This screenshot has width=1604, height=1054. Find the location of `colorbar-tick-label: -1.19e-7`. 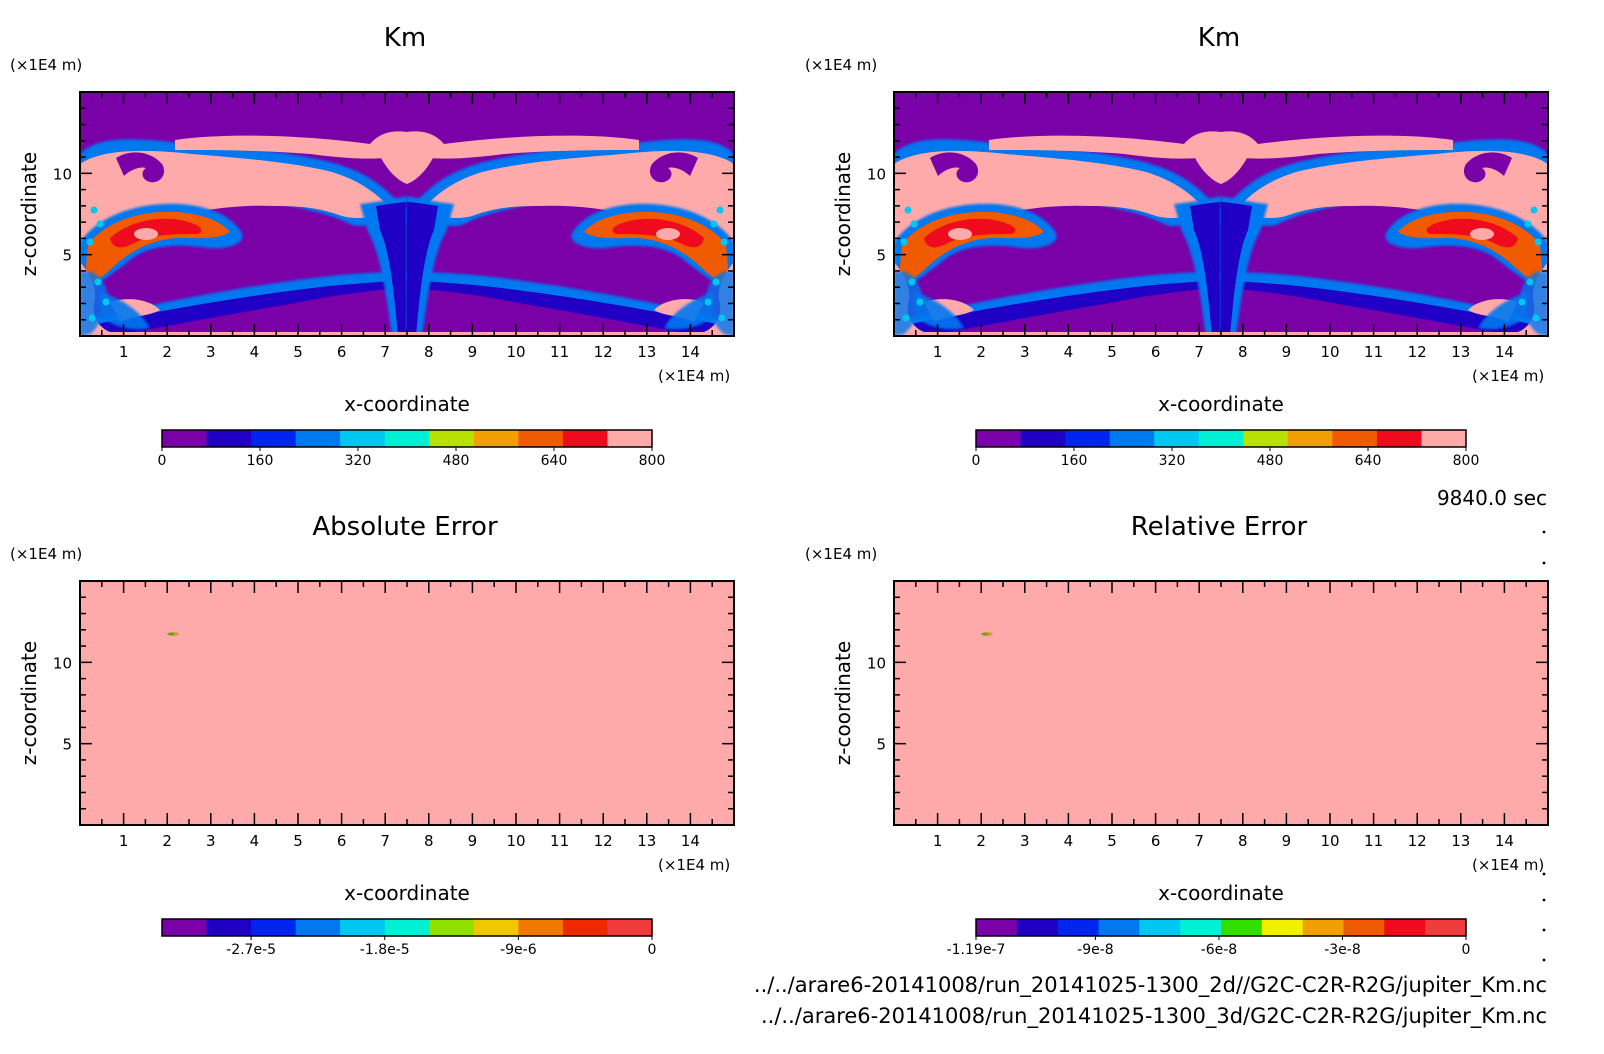

colorbar-tick-label: -1.19e-7 is located at coordinates (976, 950).